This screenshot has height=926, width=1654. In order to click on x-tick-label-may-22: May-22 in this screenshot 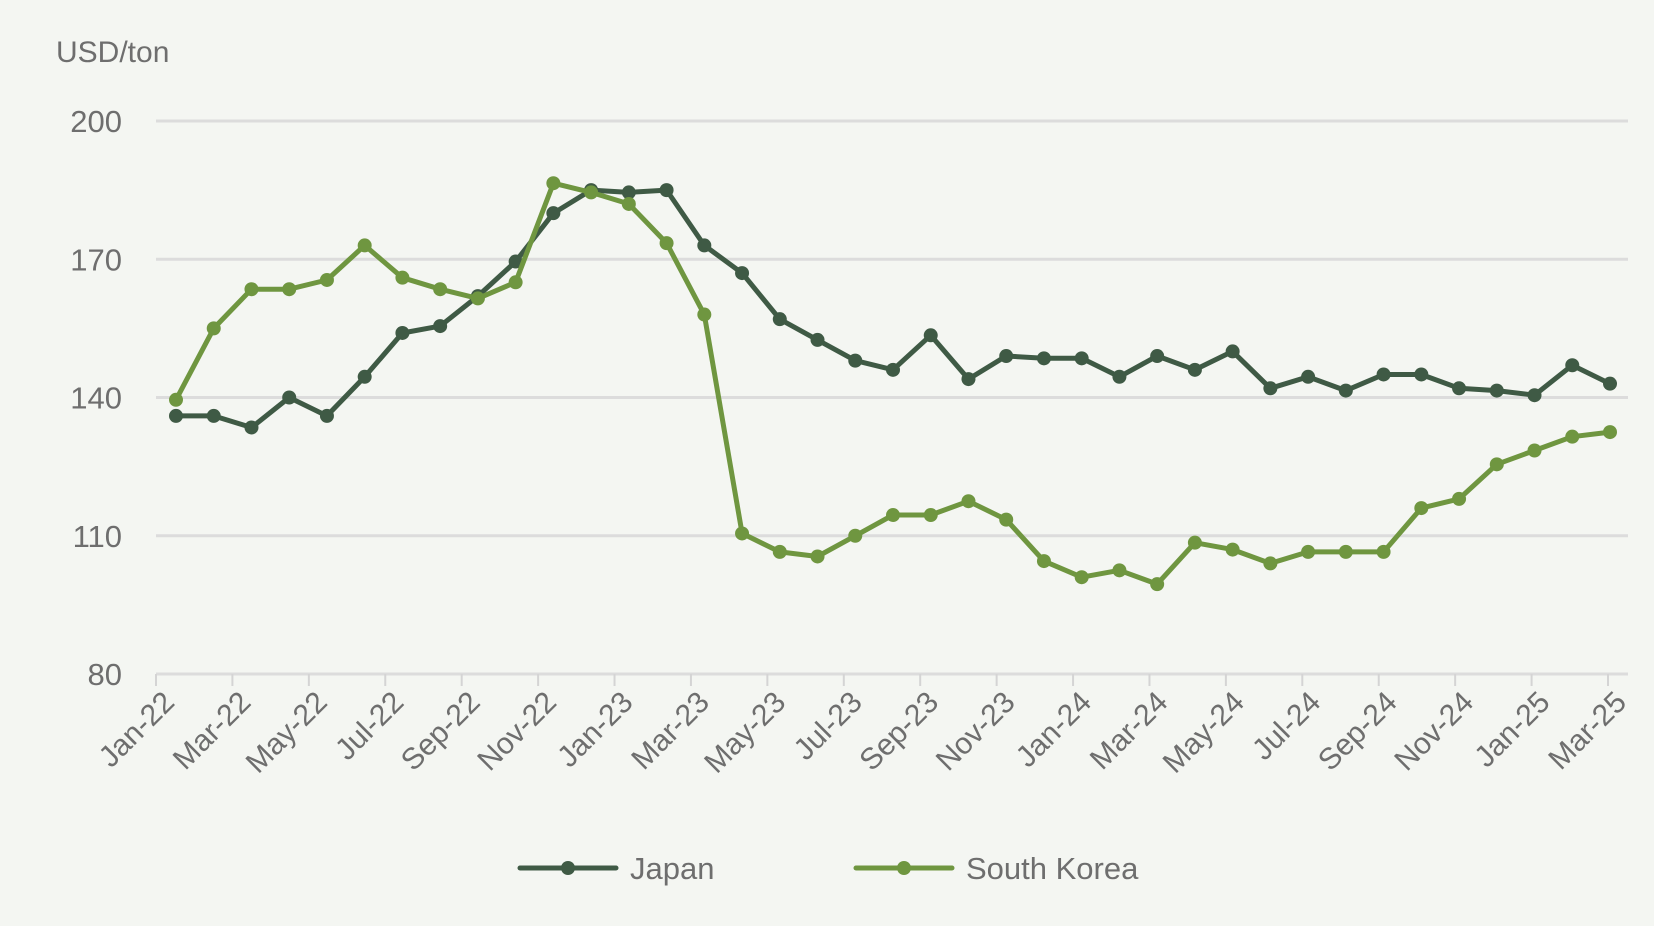, I will do `click(287, 733)`.